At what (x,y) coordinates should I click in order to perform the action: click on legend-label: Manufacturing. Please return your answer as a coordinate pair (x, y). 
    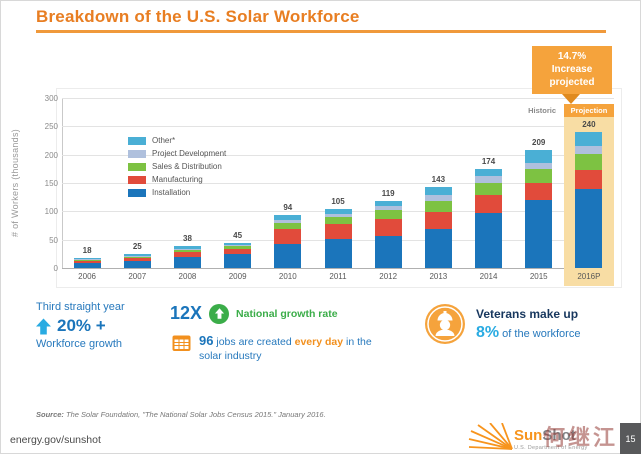
    Looking at the image, I should click on (177, 179).